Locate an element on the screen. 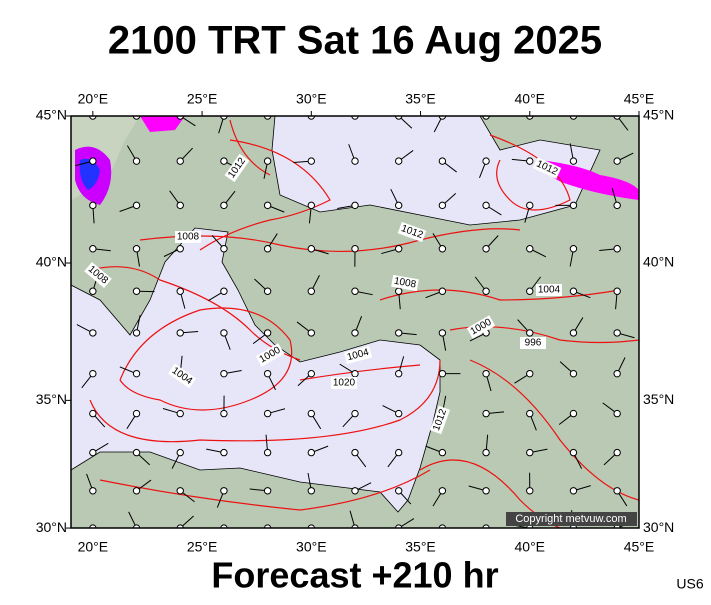 The width and height of the screenshot is (711, 605). title: 2100 TRT Sat 16 Aug 2025 is located at coordinates (355, 41).